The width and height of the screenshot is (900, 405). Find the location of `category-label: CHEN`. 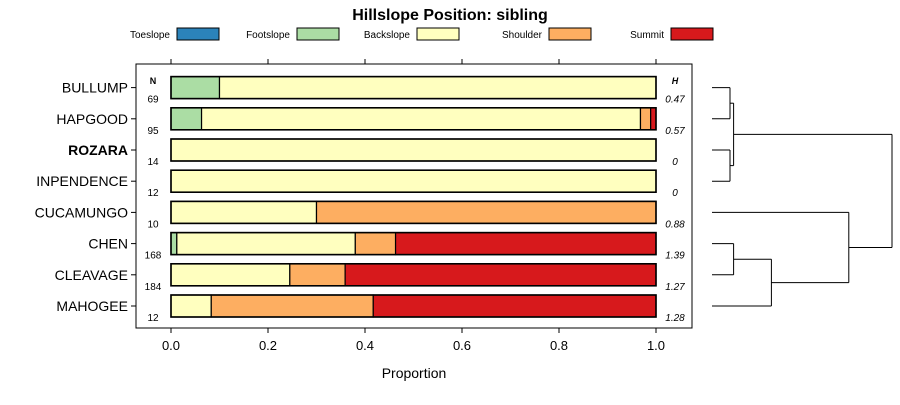

category-label: CHEN is located at coordinates (108, 244).